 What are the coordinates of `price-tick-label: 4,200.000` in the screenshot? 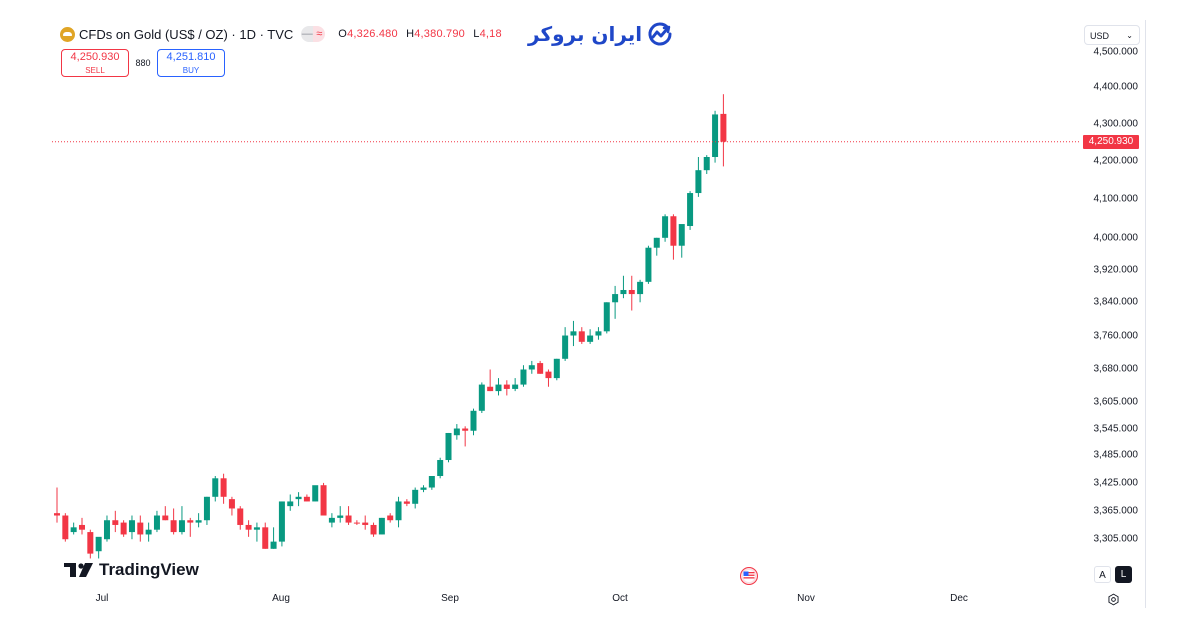 It's located at (1116, 161).